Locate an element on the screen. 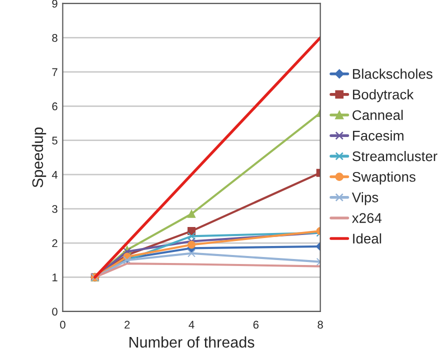  y-tick-label: 9 is located at coordinates (55, 4).